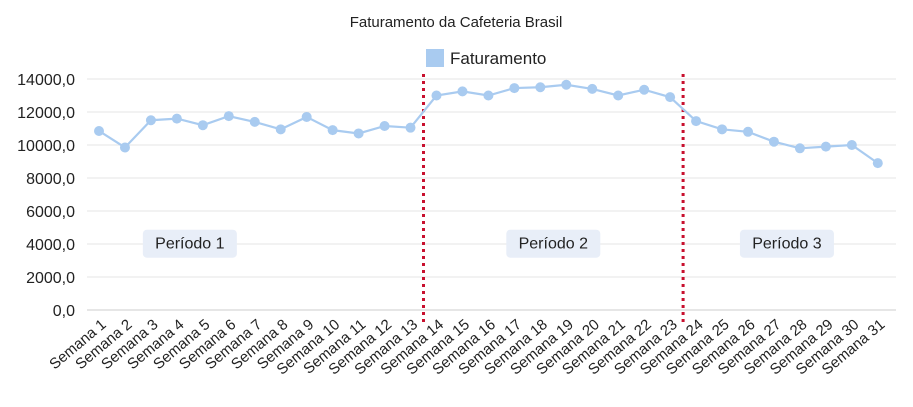 The image size is (913, 407). I want to click on period-label: Período 2, so click(553, 243).